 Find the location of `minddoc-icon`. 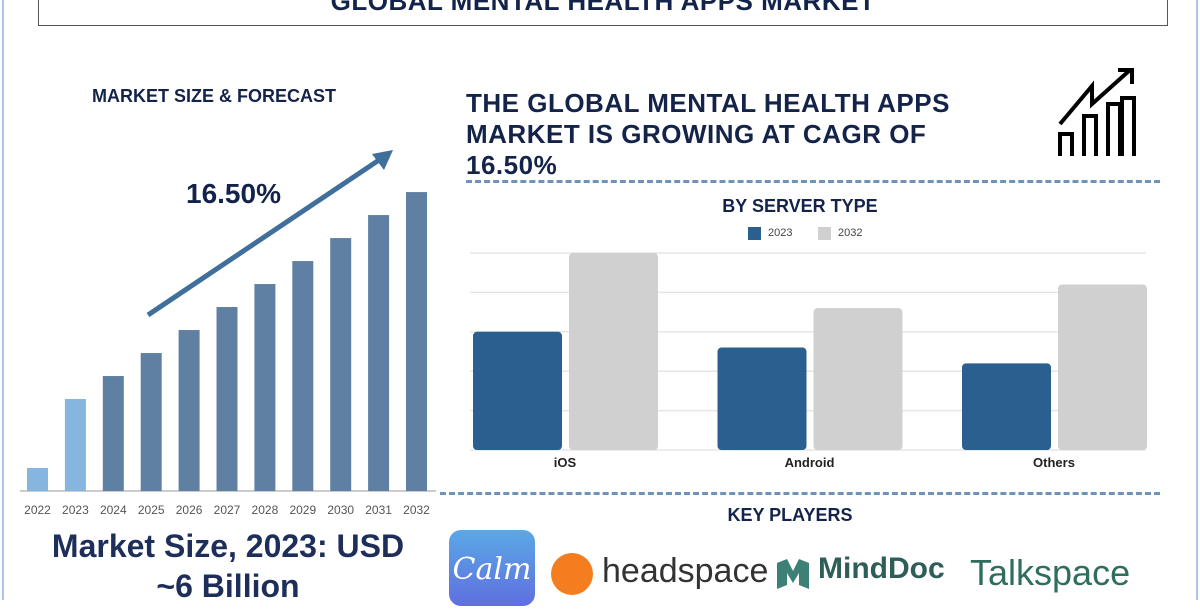

minddoc-icon is located at coordinates (793, 574).